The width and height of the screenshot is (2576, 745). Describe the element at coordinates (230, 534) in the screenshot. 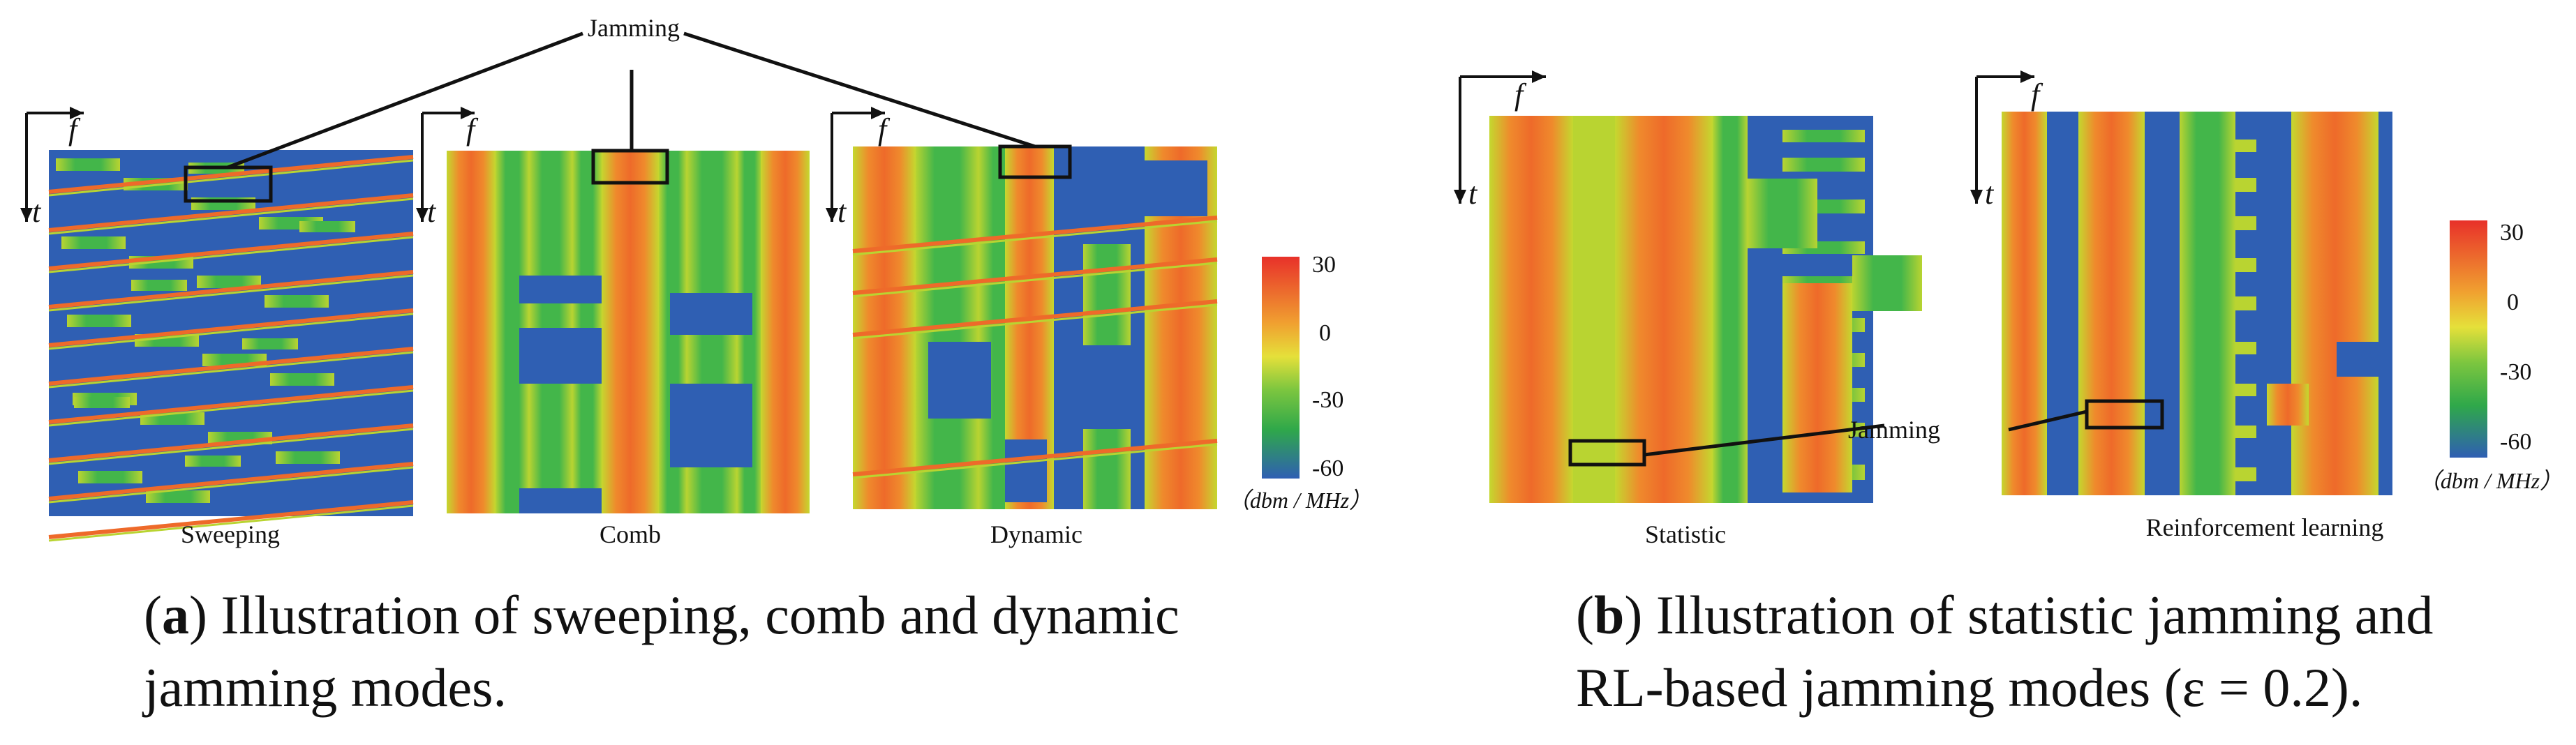

I see `sweeping-label: Sweeping` at that location.